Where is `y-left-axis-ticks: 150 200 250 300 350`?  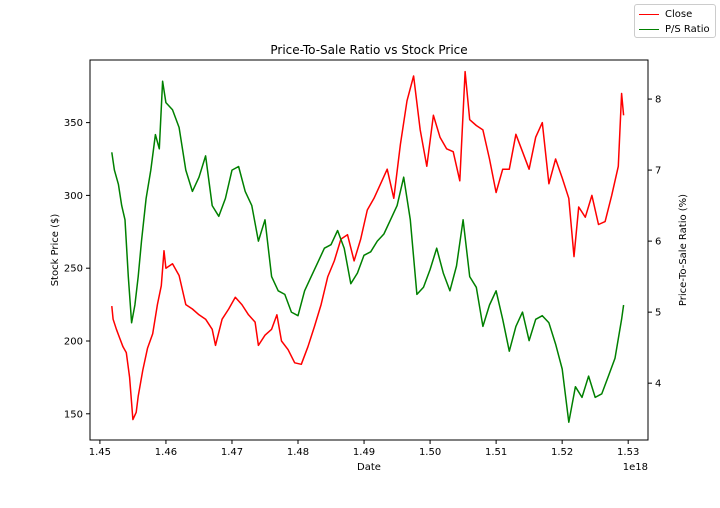 y-left-axis-ticks: 150 200 250 300 350 is located at coordinates (77, 269).